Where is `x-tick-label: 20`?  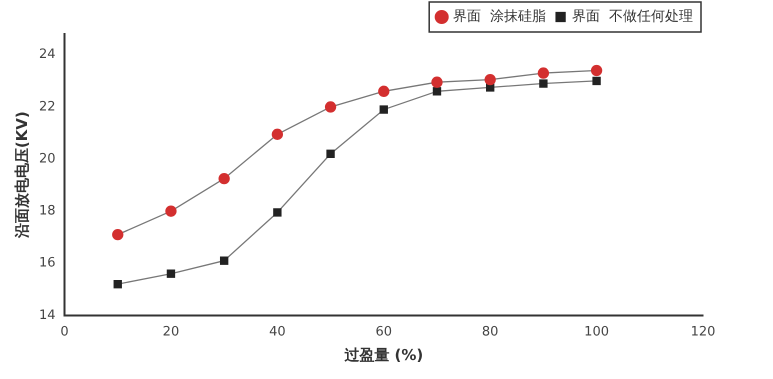 x-tick-label: 20 is located at coordinates (171, 332).